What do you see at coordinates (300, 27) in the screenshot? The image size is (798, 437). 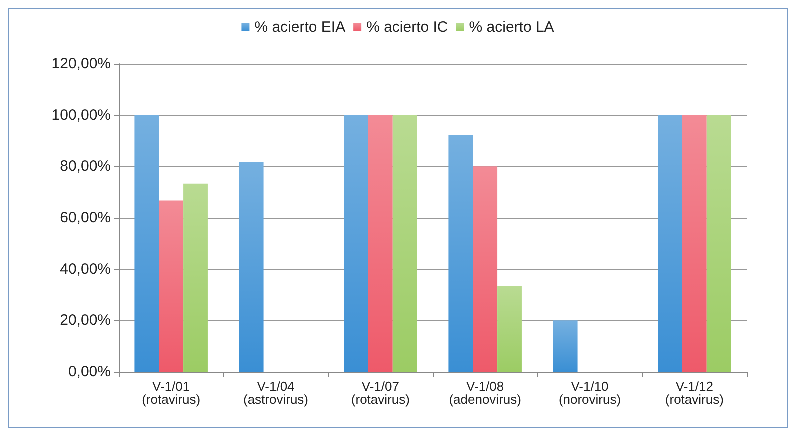 I see `legend-label: % acierto EIA` at bounding box center [300, 27].